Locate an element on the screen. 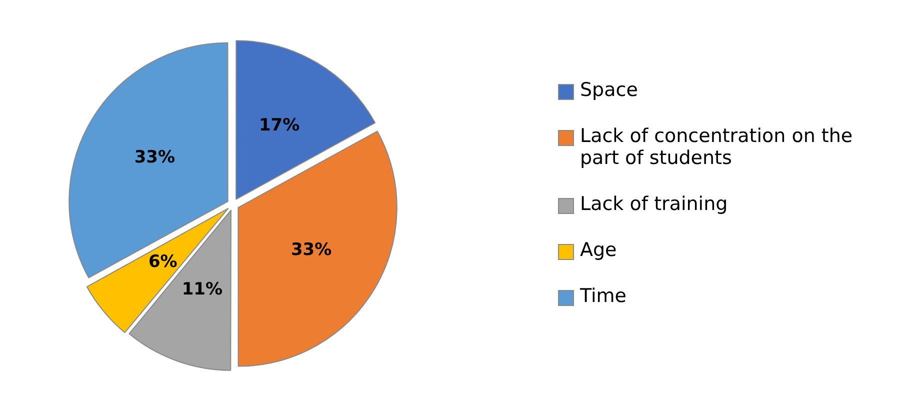 The height and width of the screenshot is (409, 914). data-label: 17% is located at coordinates (279, 126).